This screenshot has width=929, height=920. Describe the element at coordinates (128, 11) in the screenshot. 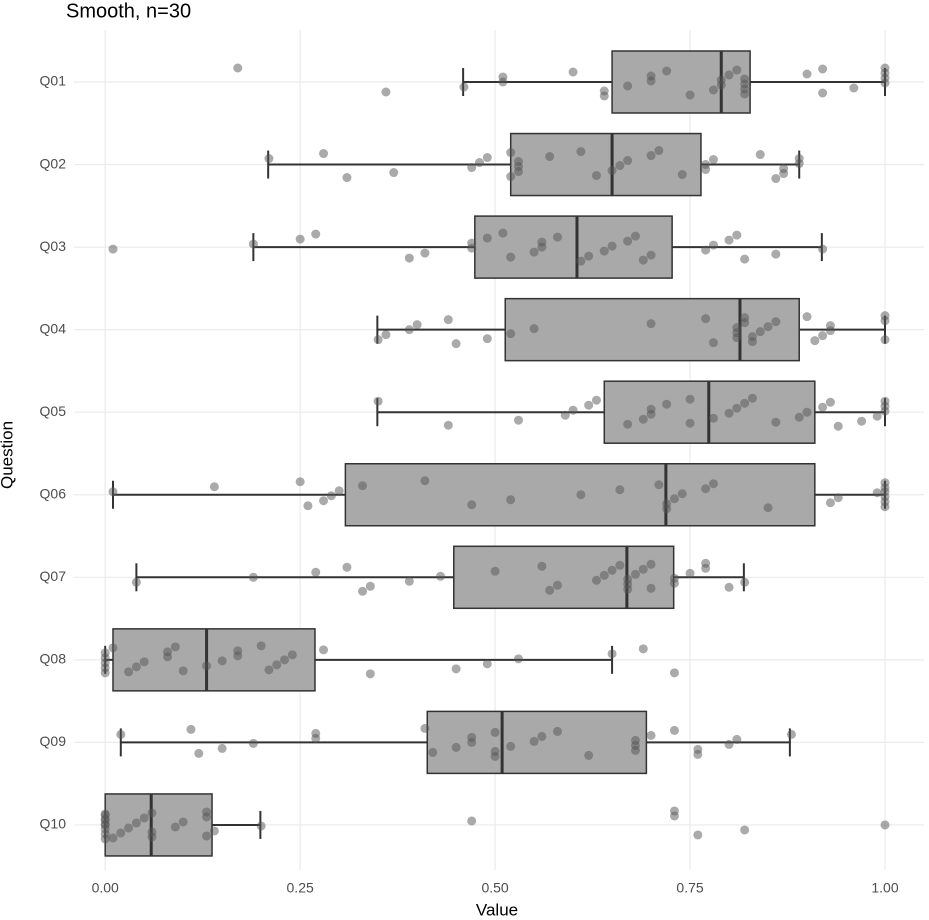

I see `chart-title: Smooth, n=30` at that location.